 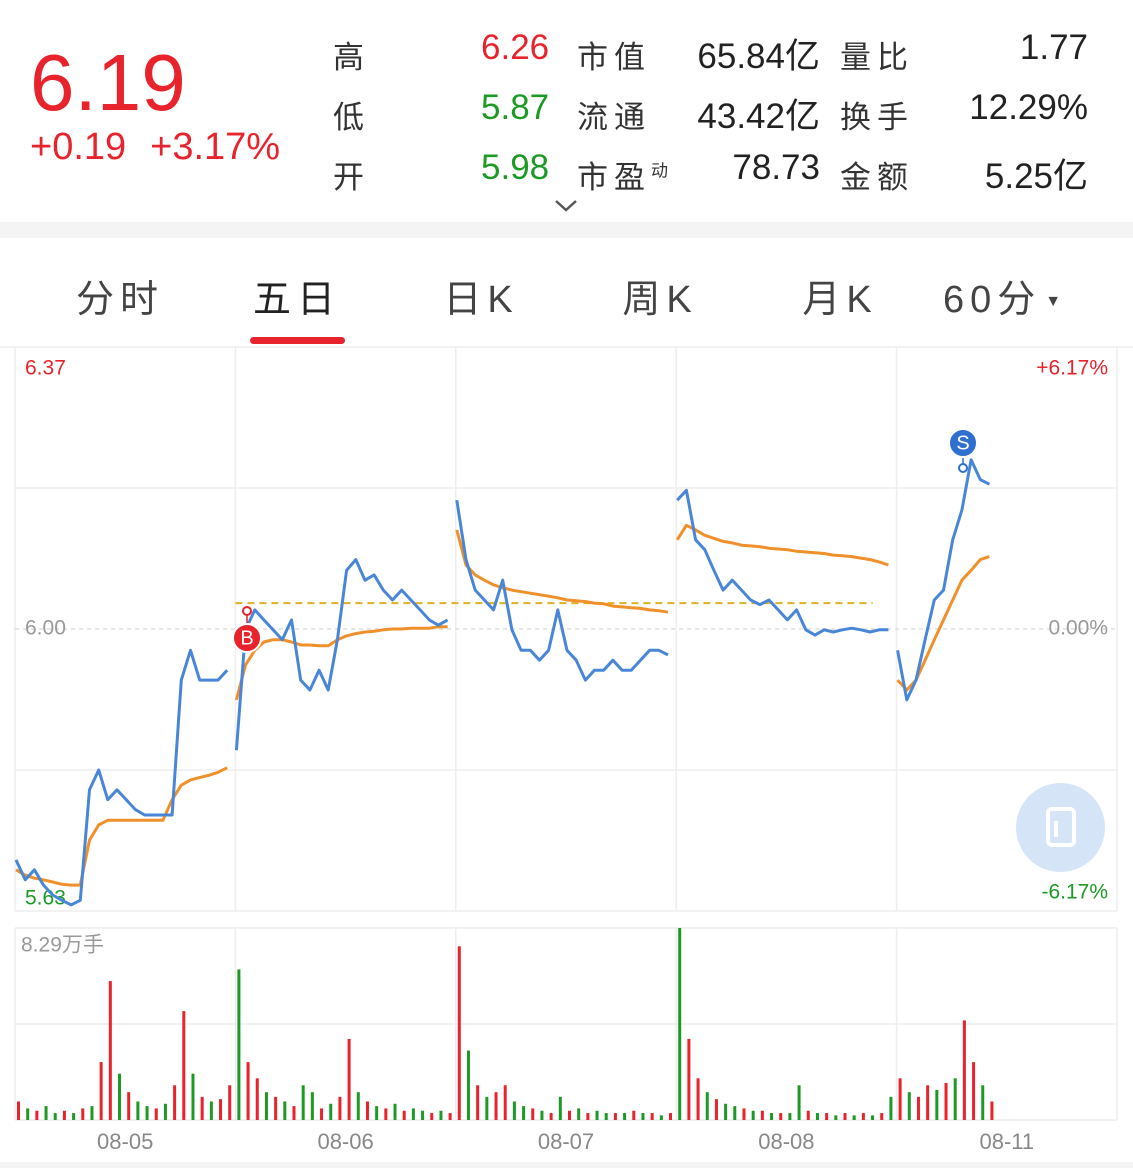 I want to click on separator, so click(x=566, y=230).